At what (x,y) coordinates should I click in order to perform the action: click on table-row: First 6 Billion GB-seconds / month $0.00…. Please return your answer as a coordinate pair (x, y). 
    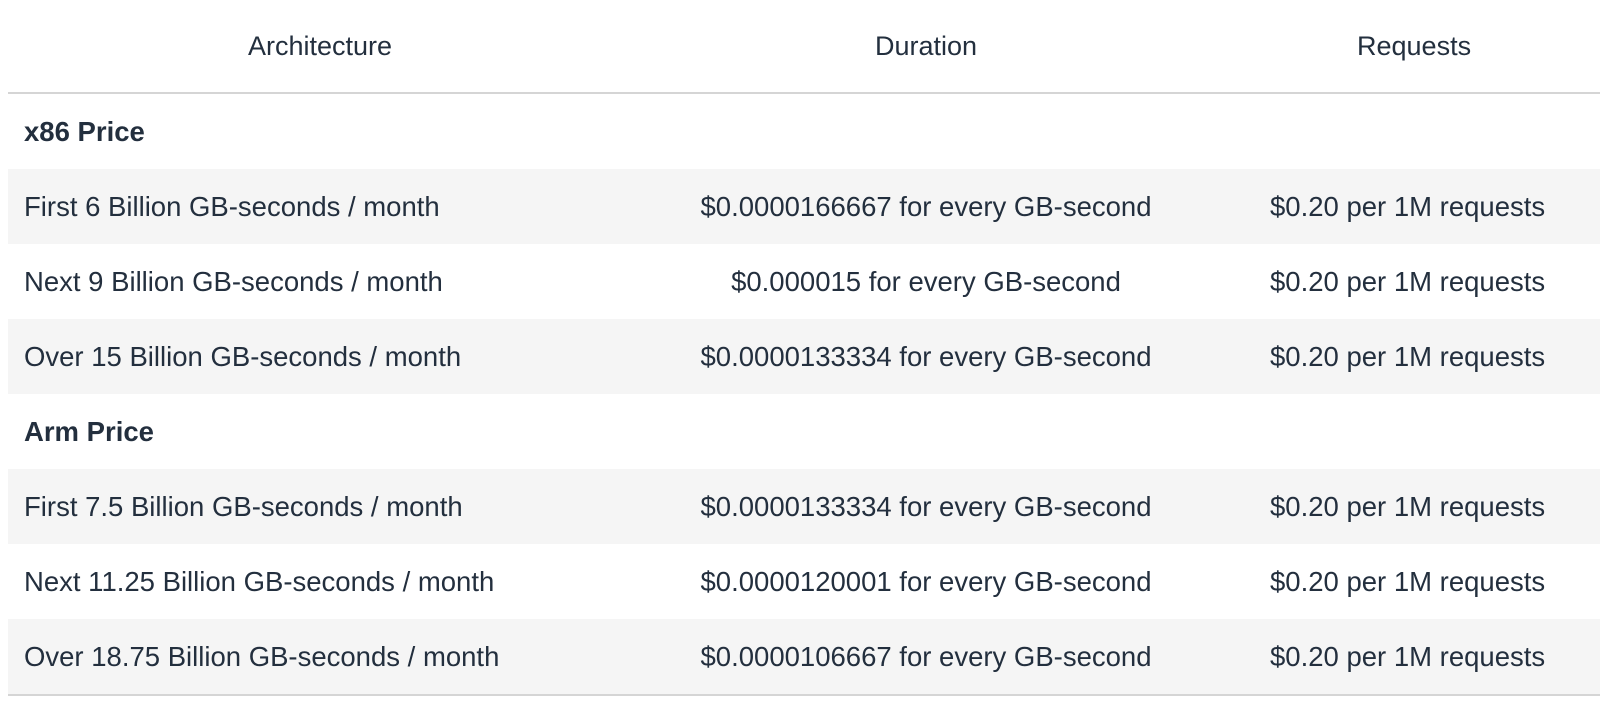
    Looking at the image, I should click on (804, 206).